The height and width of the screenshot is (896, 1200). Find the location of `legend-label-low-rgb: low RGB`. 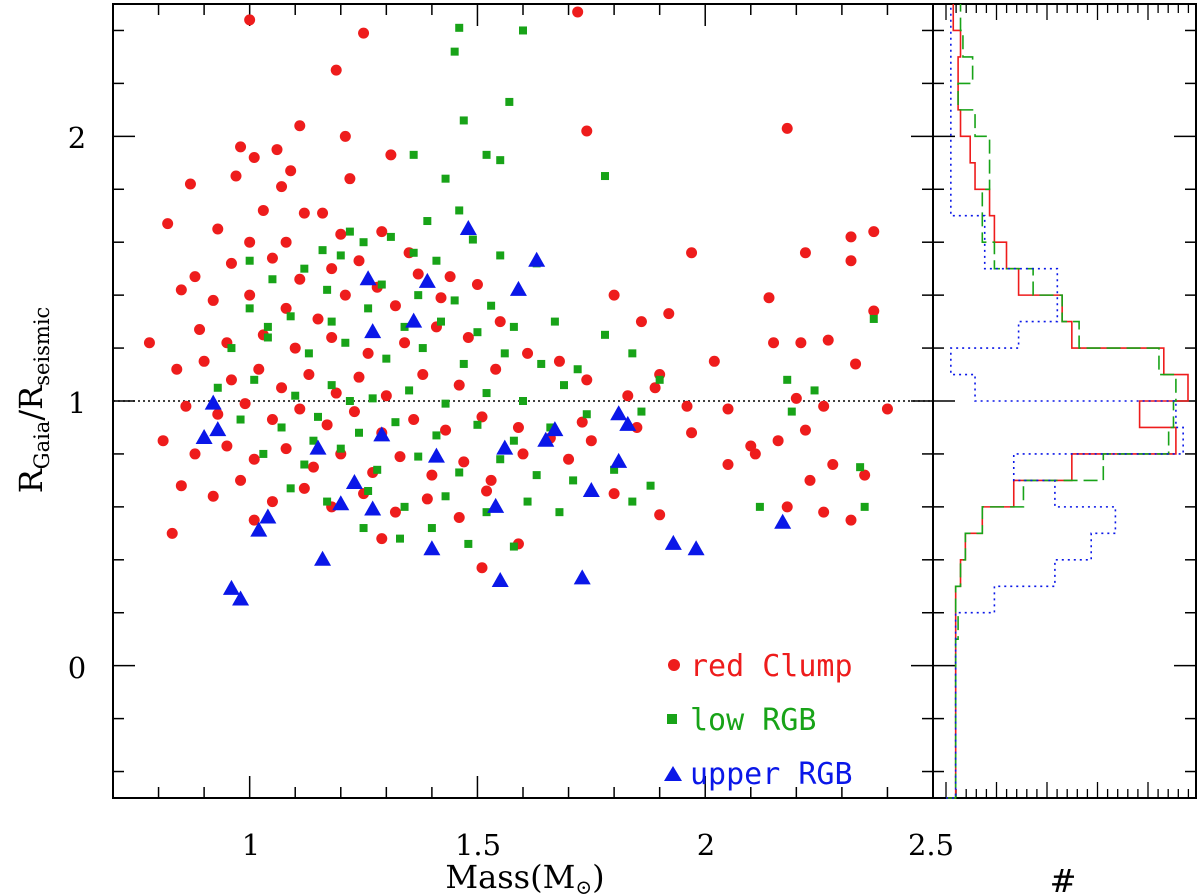

legend-label-low-rgb: low RGB is located at coordinates (753, 720).